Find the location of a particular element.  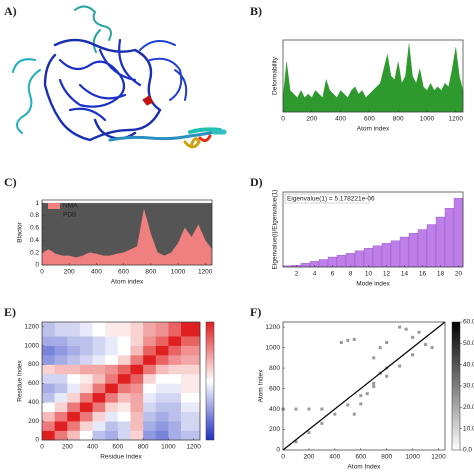

x-axis-label: Mode index is located at coordinates (373, 284).